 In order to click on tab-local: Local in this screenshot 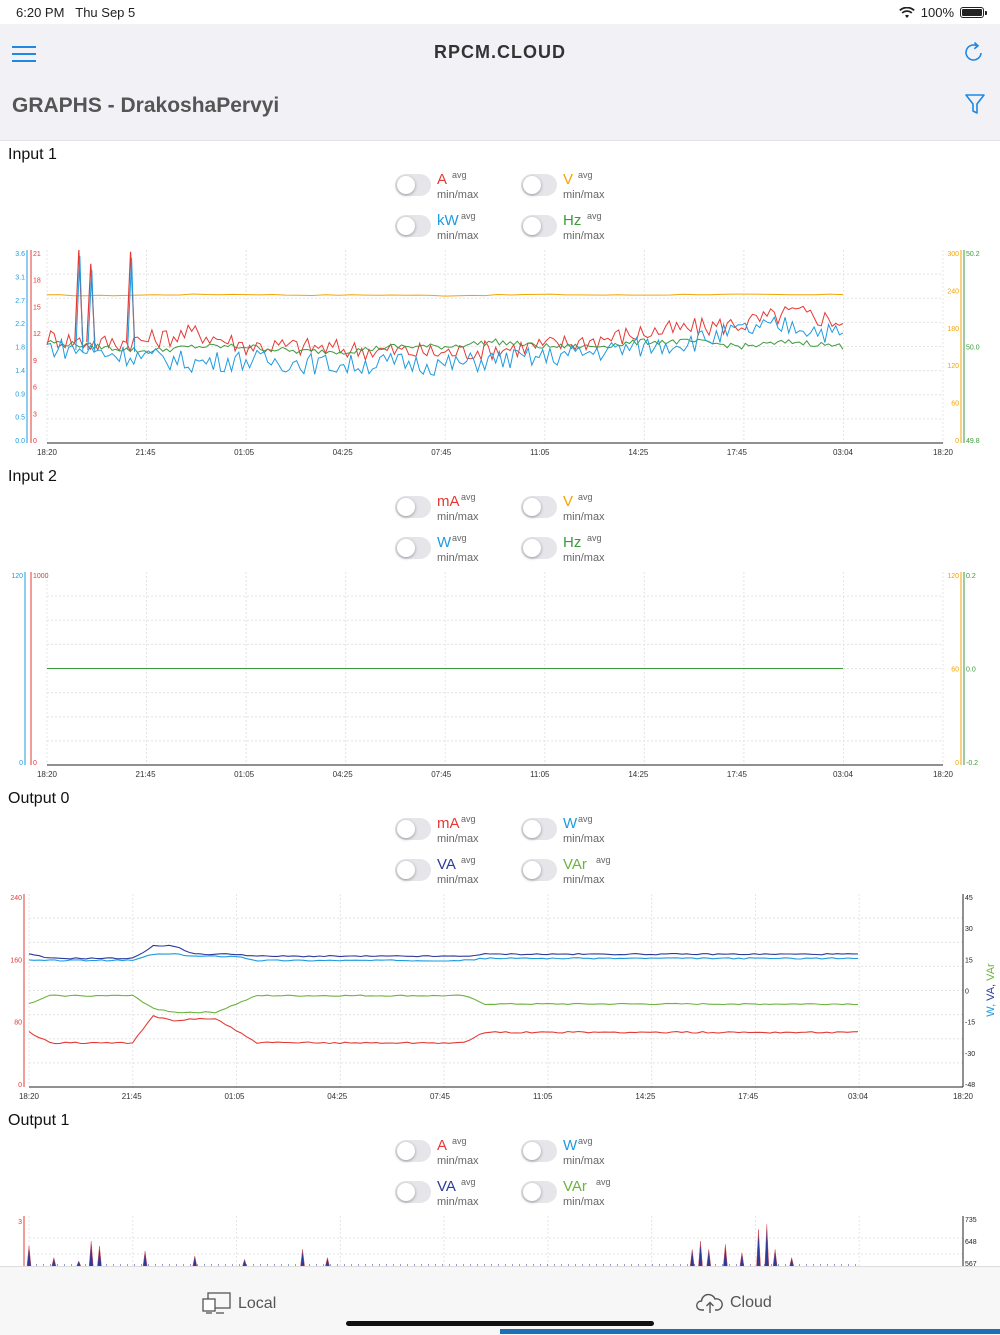, I will do `click(239, 1304)`.